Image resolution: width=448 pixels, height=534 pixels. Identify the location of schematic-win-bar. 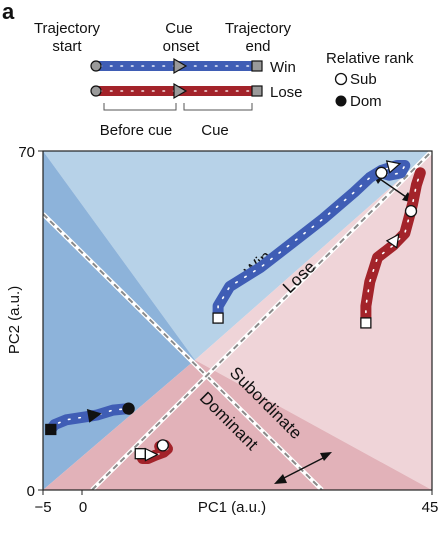
(176, 66).